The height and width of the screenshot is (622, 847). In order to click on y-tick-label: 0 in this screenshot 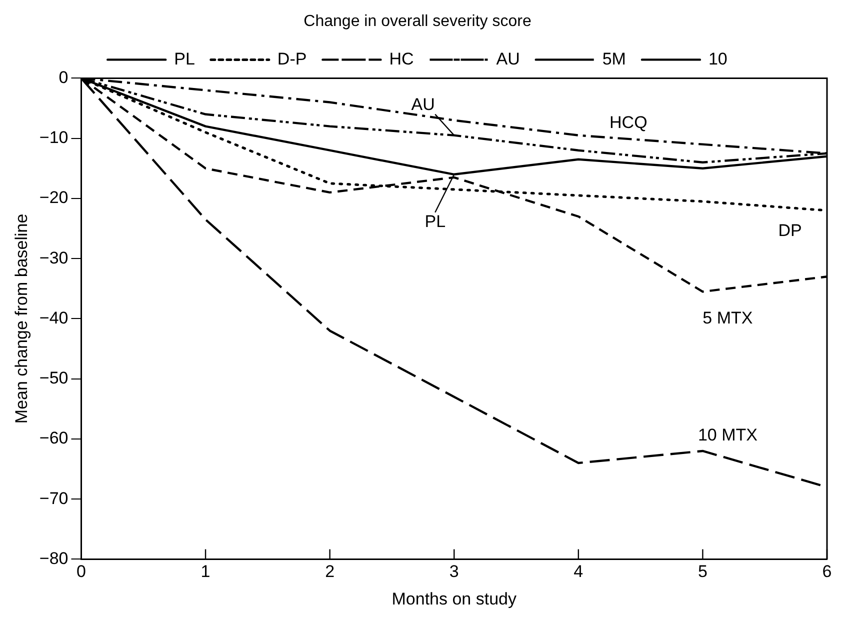, I will do `click(63, 77)`.